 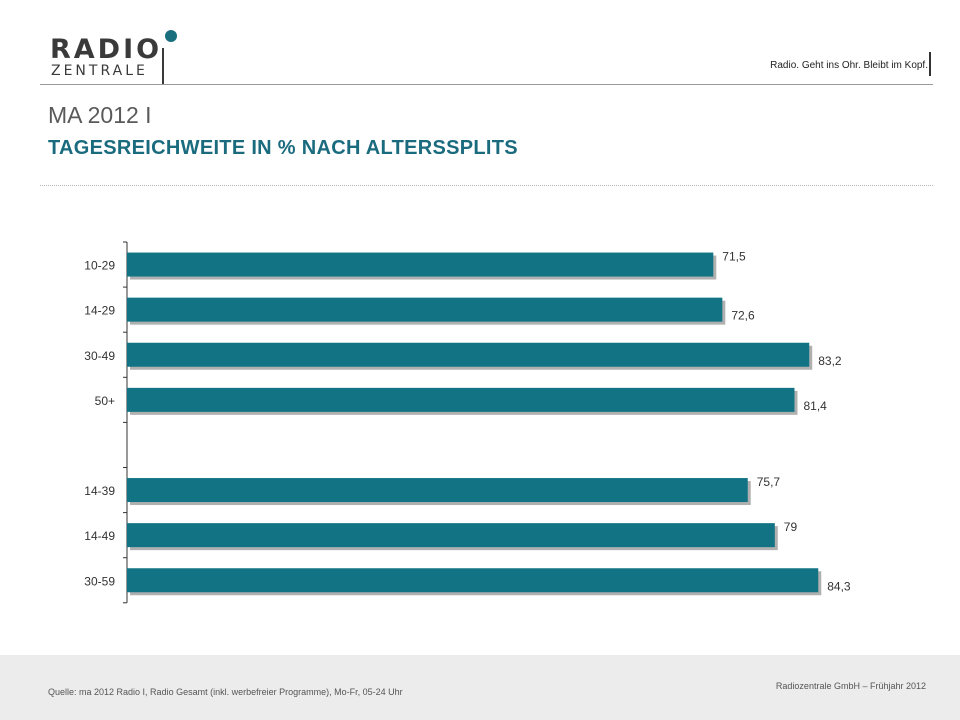 What do you see at coordinates (743, 316) in the screenshot?
I see `data-label: 72,6` at bounding box center [743, 316].